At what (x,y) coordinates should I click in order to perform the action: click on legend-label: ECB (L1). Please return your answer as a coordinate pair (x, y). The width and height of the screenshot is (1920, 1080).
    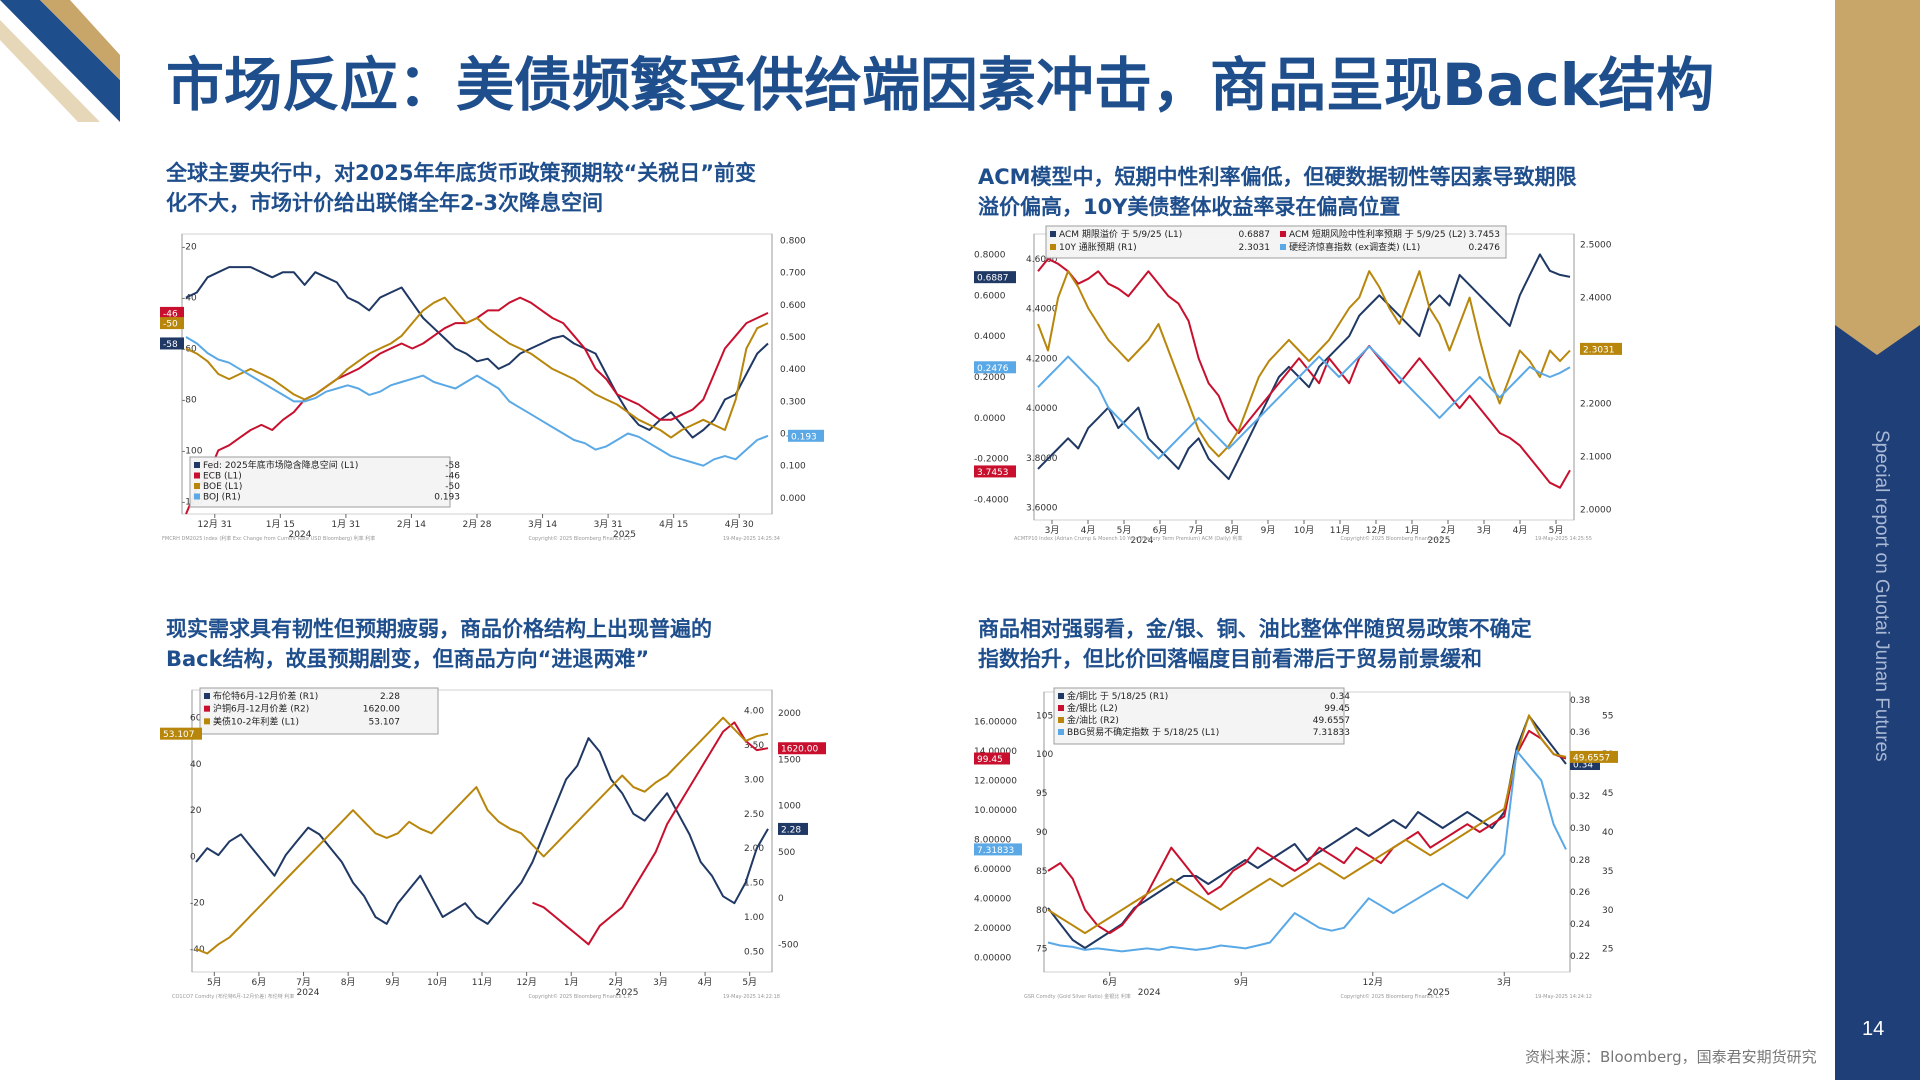
    Looking at the image, I should click on (222, 477).